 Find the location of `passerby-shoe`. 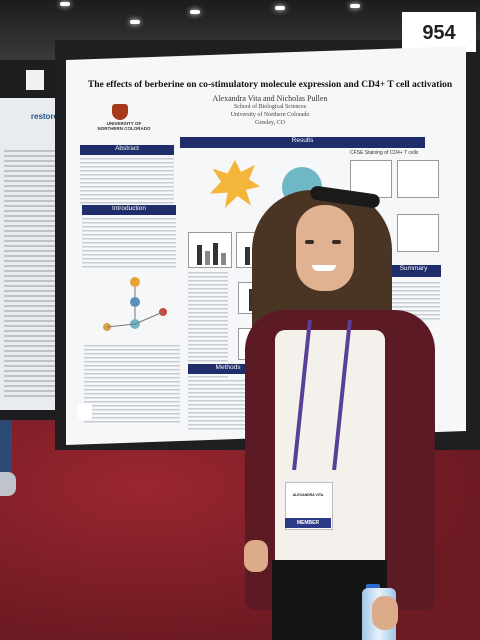

passerby-shoe is located at coordinates (8, 484).